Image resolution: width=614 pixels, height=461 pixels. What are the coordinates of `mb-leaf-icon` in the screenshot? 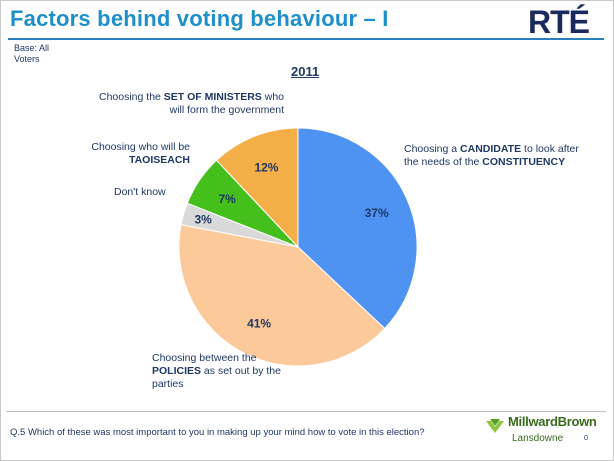 It's located at (495, 426).